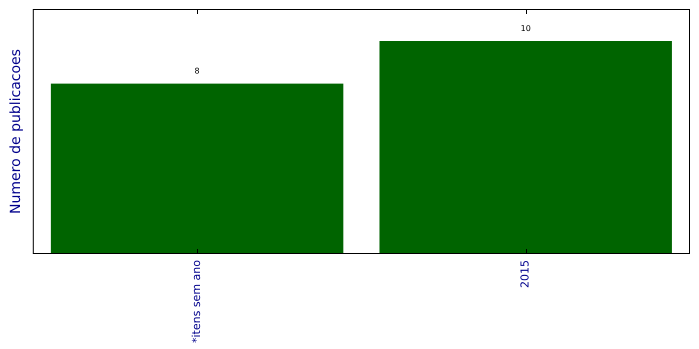 The width and height of the screenshot is (699, 349). What do you see at coordinates (197, 71) in the screenshot?
I see `data-label: 8` at bounding box center [197, 71].